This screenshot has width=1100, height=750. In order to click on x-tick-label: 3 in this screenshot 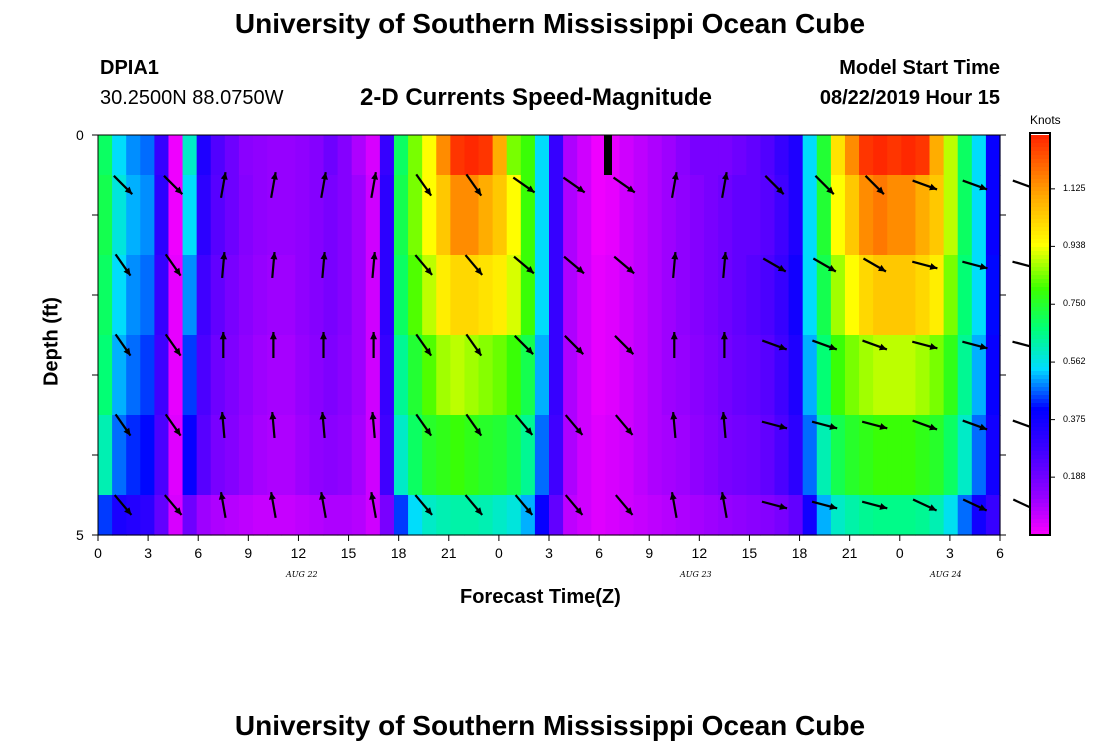, I will do `click(148, 553)`.